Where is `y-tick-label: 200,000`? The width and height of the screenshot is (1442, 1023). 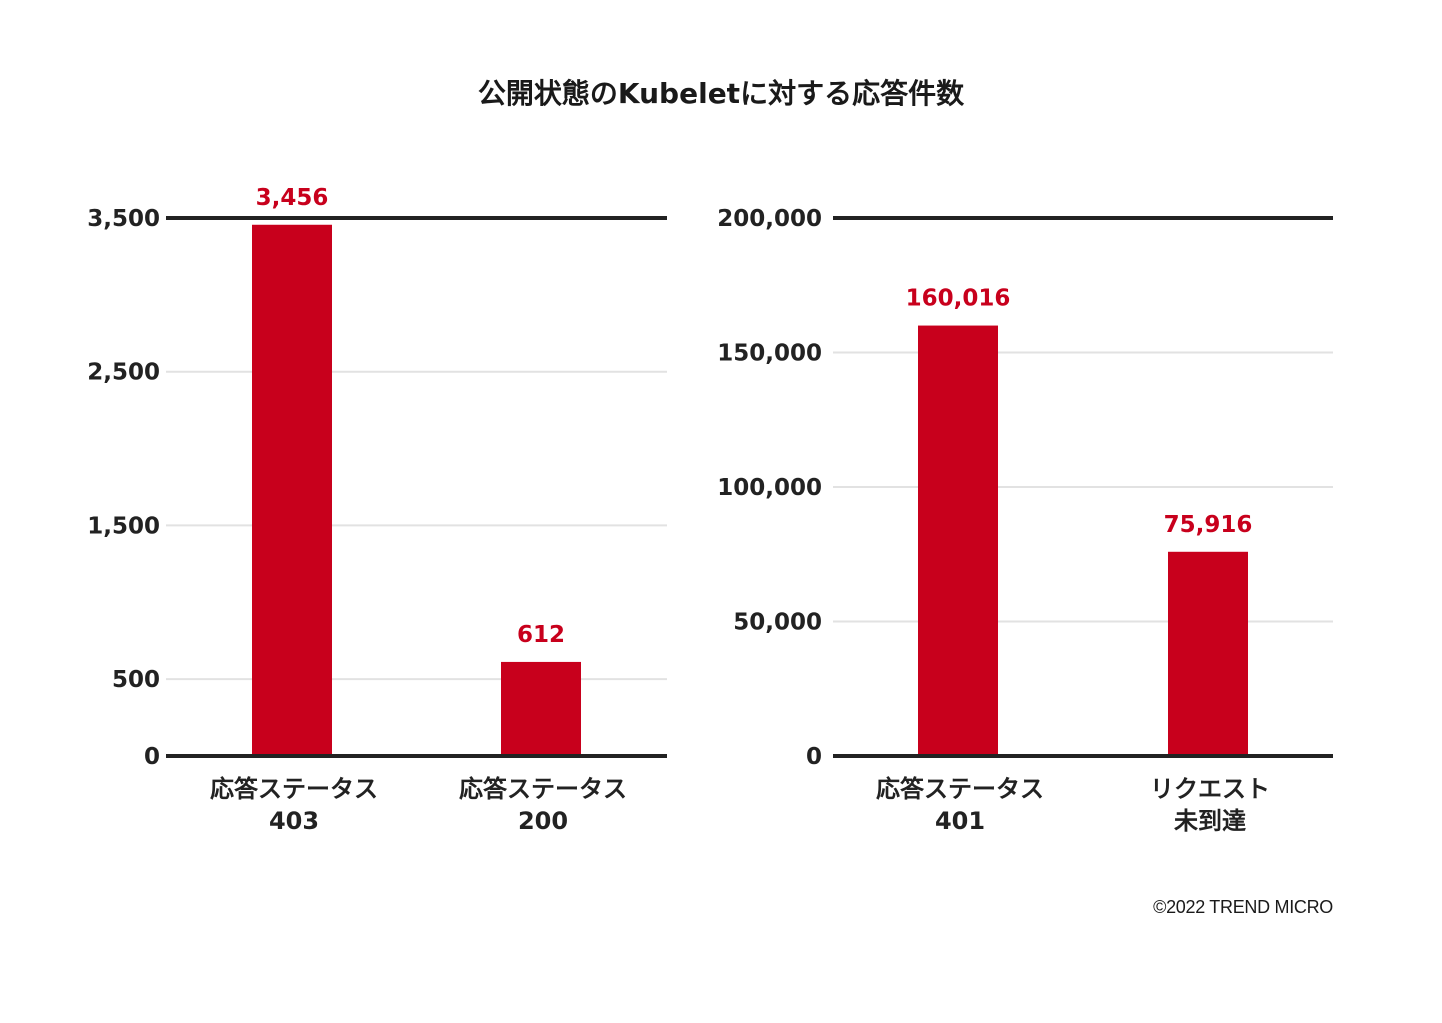
y-tick-label: 200,000 is located at coordinates (769, 219).